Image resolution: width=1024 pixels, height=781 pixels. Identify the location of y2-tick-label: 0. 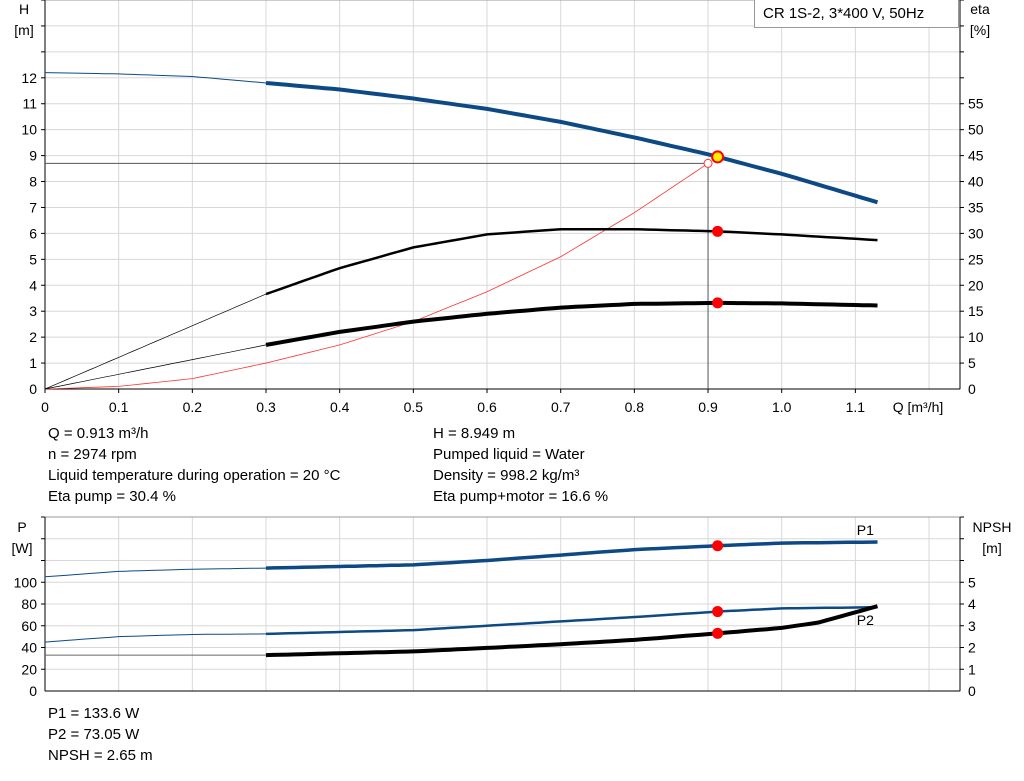
(972, 389).